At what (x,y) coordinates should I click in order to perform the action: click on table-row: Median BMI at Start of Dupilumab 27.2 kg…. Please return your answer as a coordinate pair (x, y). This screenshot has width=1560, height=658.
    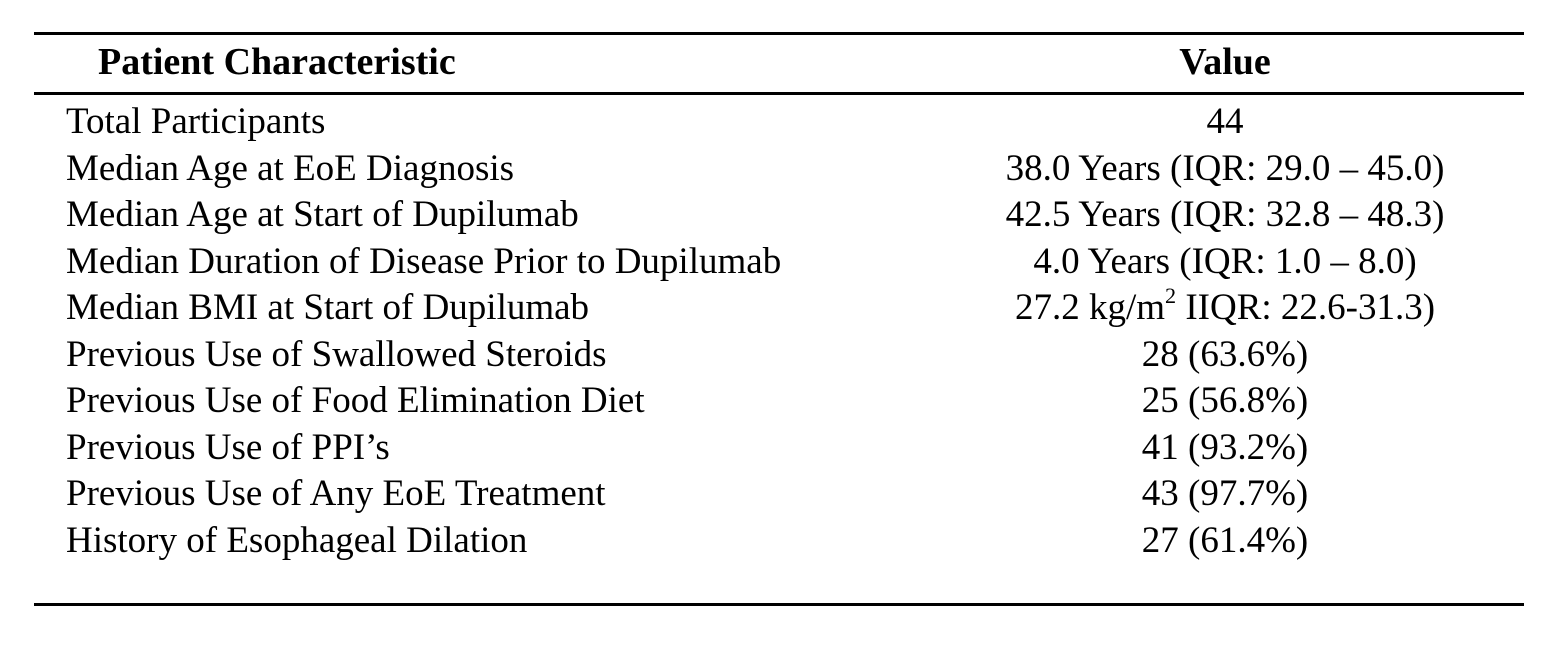
    Looking at the image, I should click on (780, 308).